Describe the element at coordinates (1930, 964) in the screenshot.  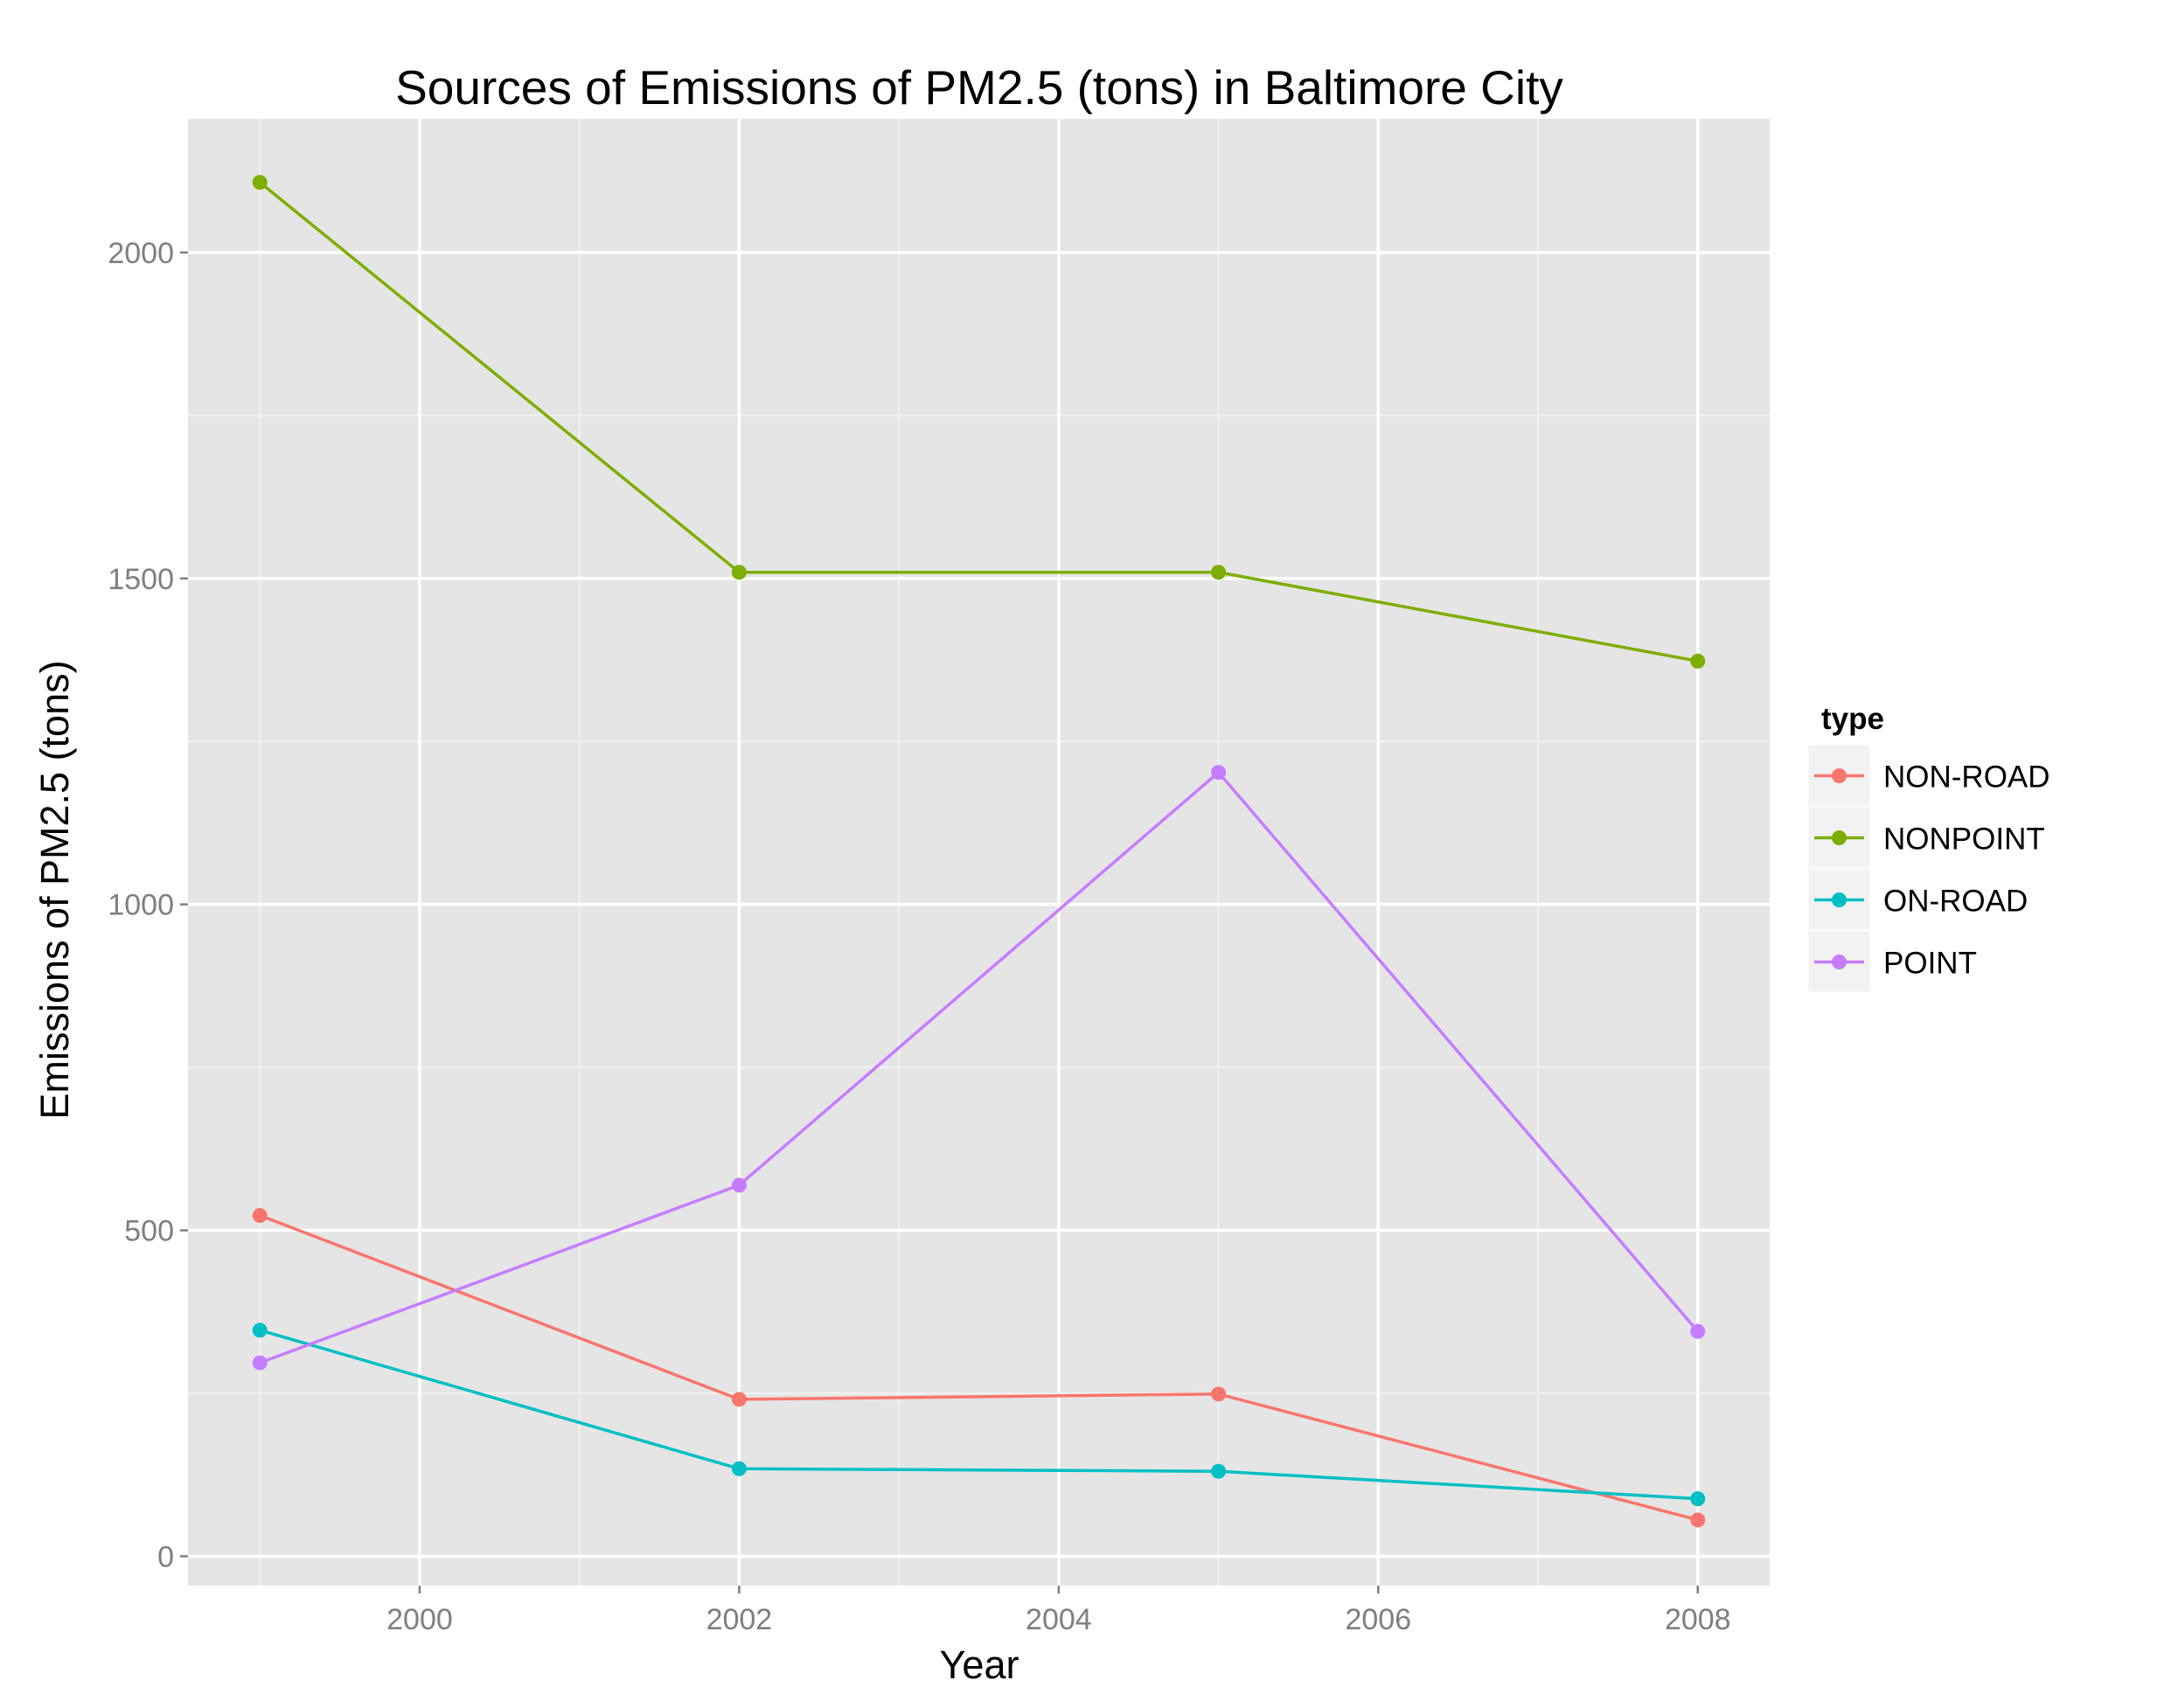
I see `legend-label: POINT` at that location.